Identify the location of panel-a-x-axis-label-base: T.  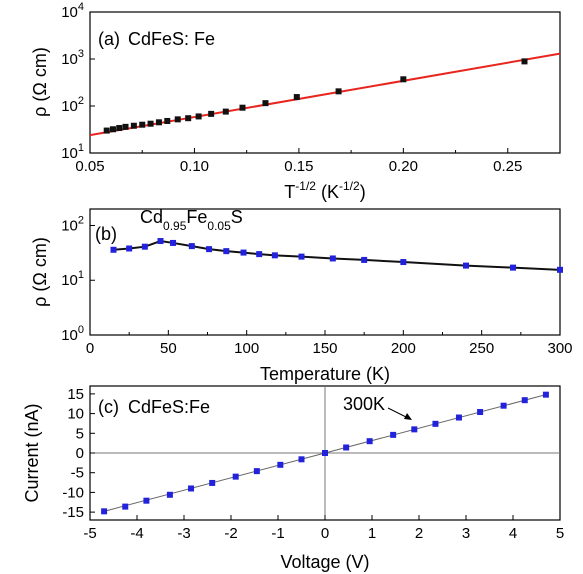
(289, 192).